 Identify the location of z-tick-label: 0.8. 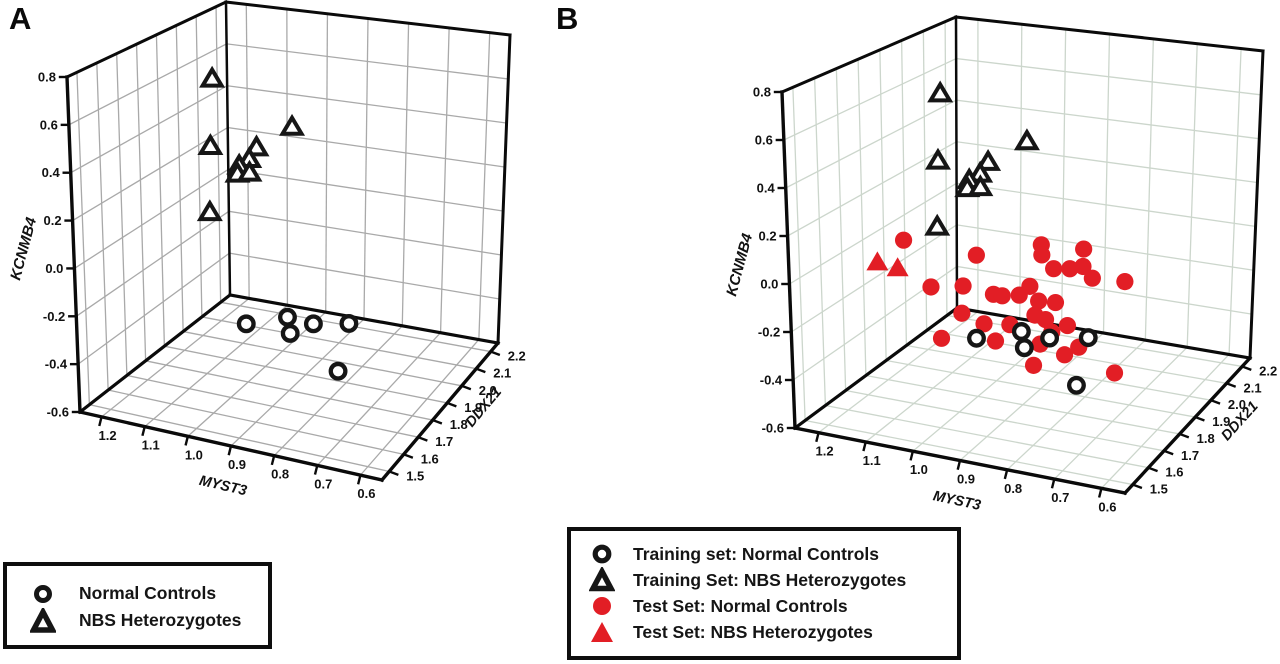
(762, 92).